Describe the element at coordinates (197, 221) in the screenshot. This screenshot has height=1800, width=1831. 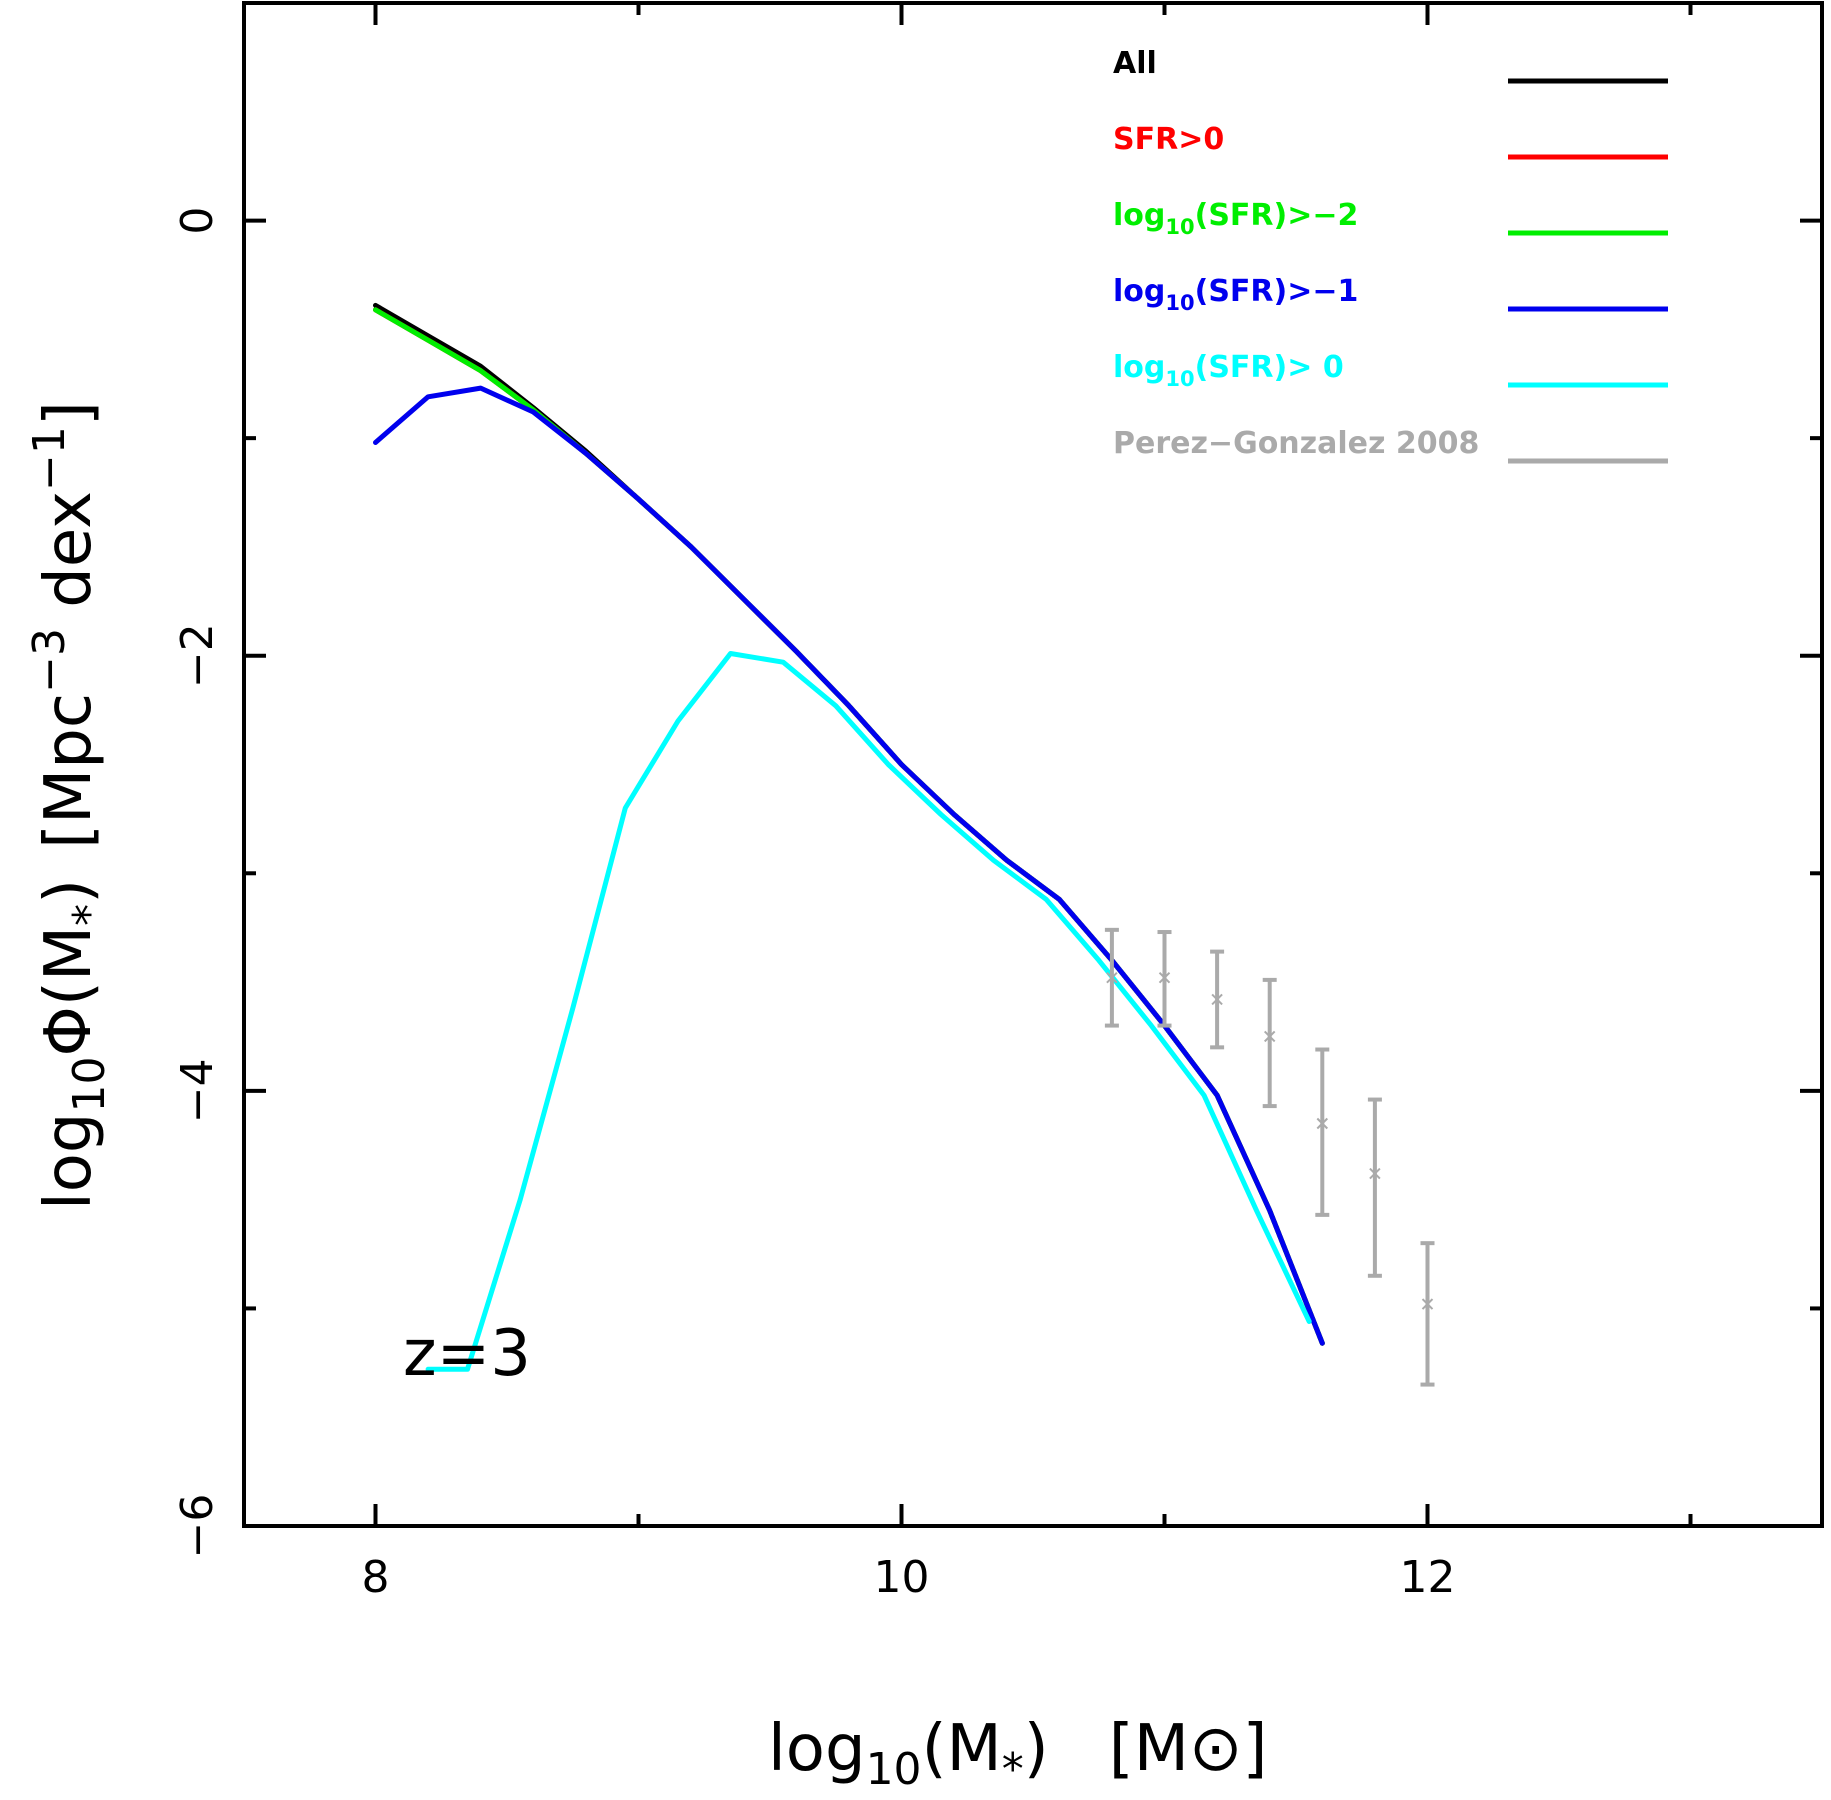
I see `y-tick-label: 0` at that location.